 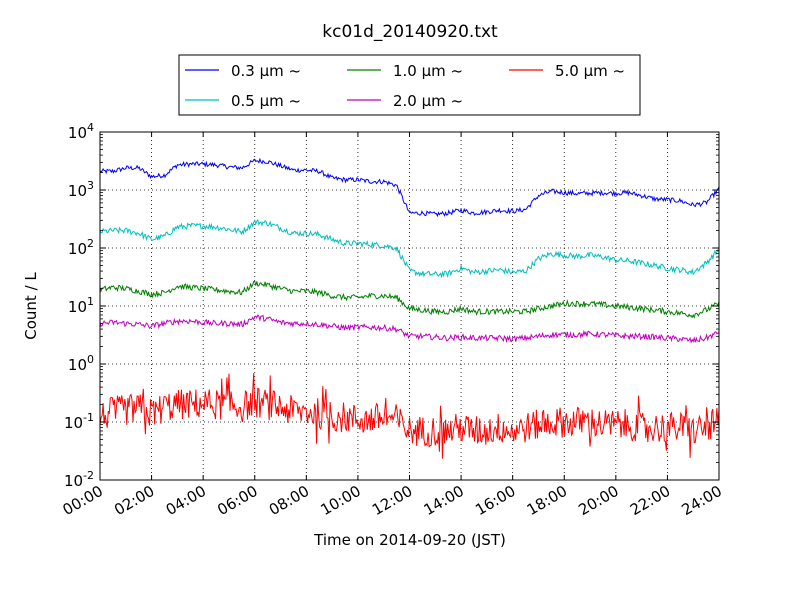 I want to click on y-tick-label: 10⁻¹, so click(x=79, y=421).